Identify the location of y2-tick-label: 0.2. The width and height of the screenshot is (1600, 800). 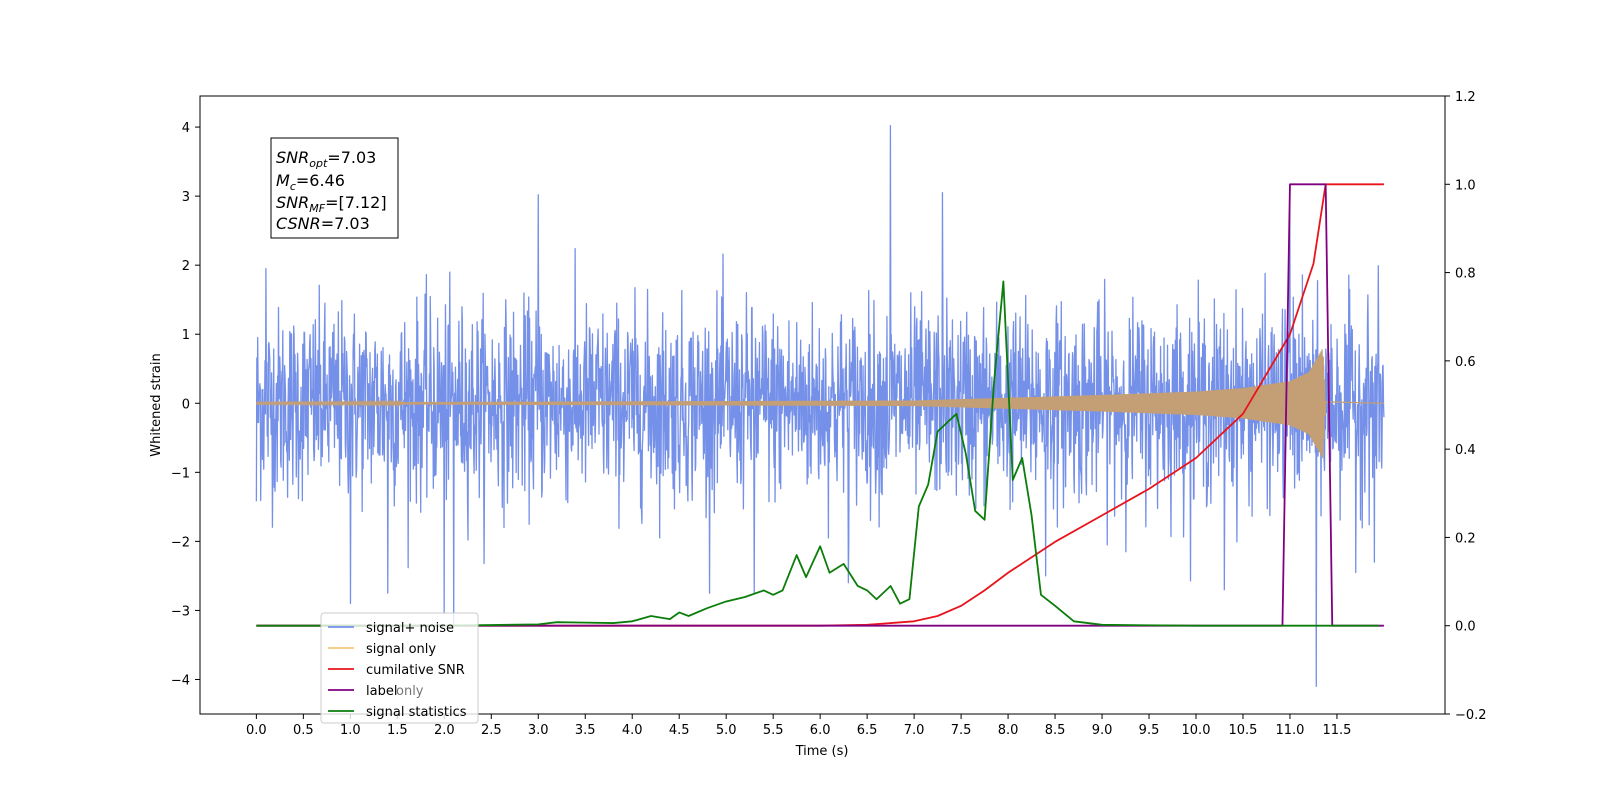
(1465, 538).